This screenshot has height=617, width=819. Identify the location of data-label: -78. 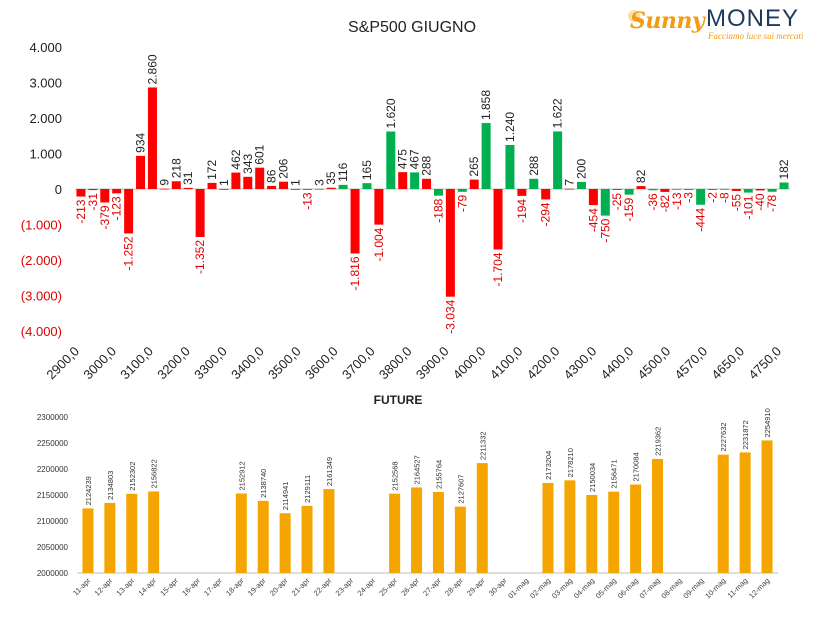
(772, 203).